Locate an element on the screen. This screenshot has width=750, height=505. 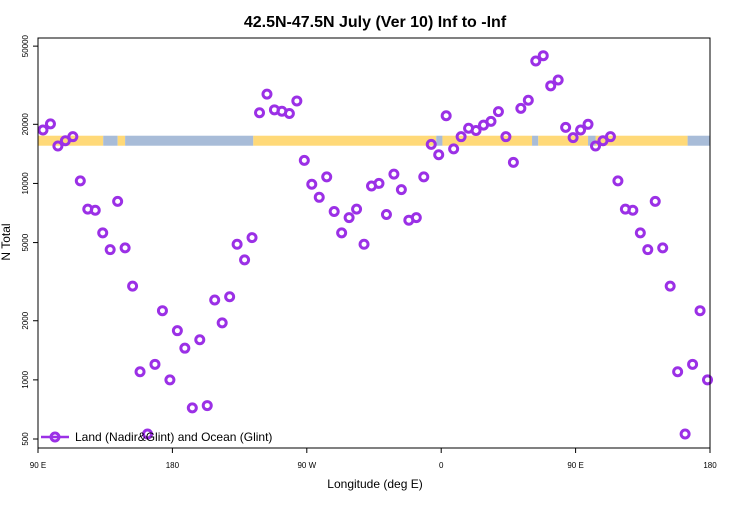
y-tick-label: 20000 is located at coordinates (25, 124).